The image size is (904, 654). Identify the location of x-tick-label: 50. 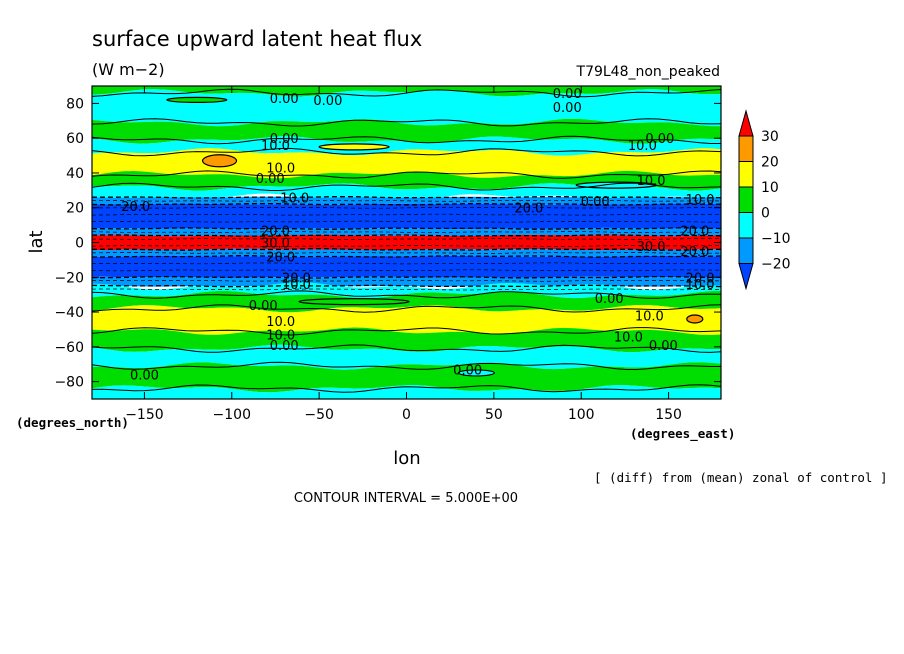
(494, 415).